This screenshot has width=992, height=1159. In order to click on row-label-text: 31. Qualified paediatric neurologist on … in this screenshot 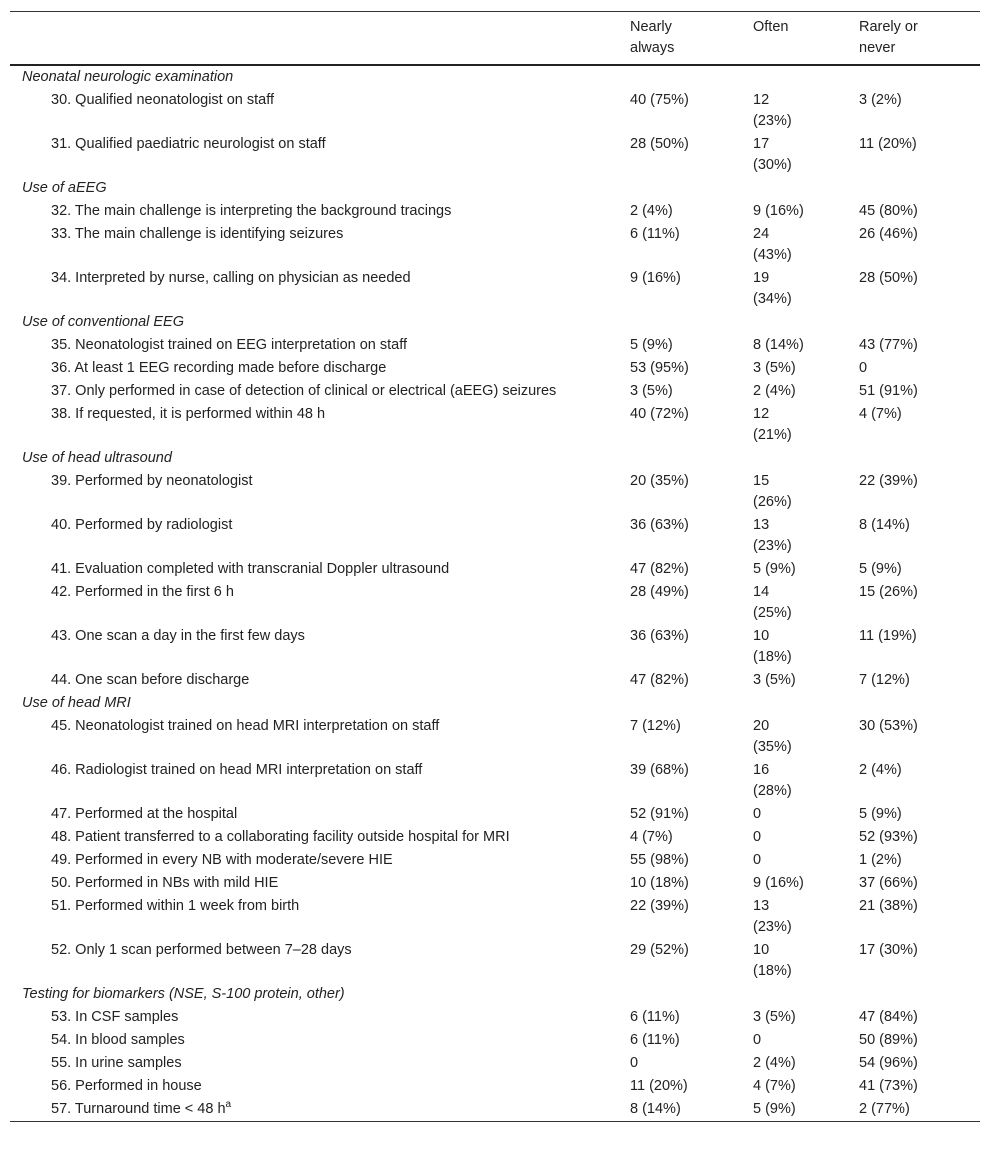, I will do `click(188, 144)`.